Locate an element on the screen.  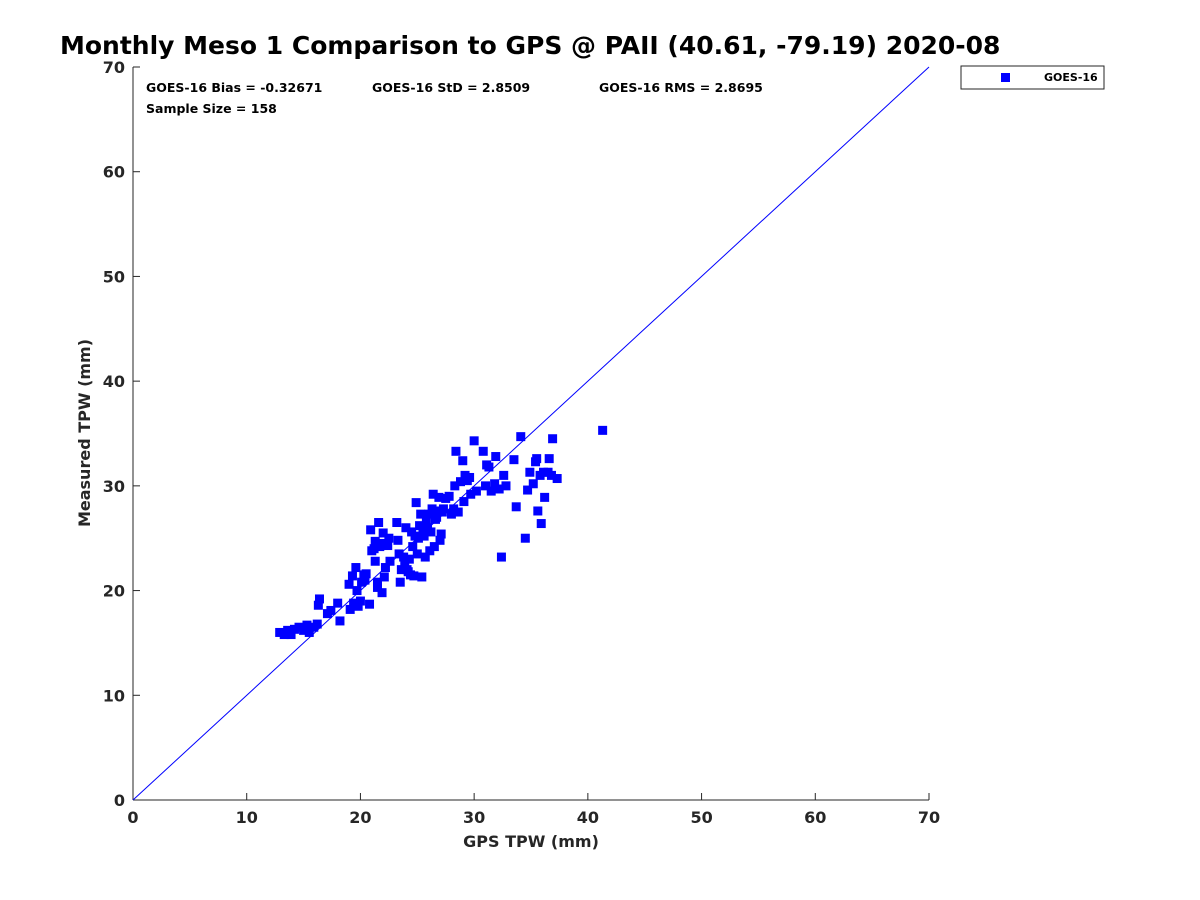
x-tick-label: 20 is located at coordinates (360, 817).